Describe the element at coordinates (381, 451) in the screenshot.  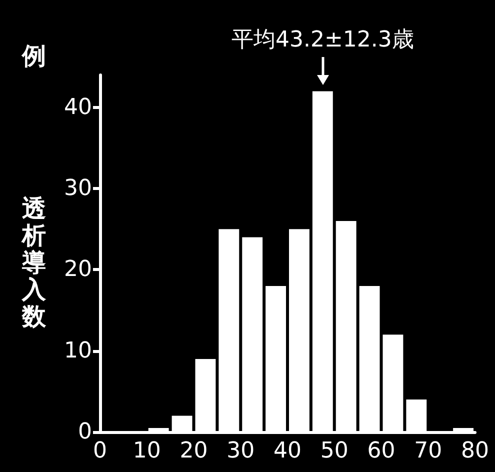
I see `x-tick-label: 60` at that location.